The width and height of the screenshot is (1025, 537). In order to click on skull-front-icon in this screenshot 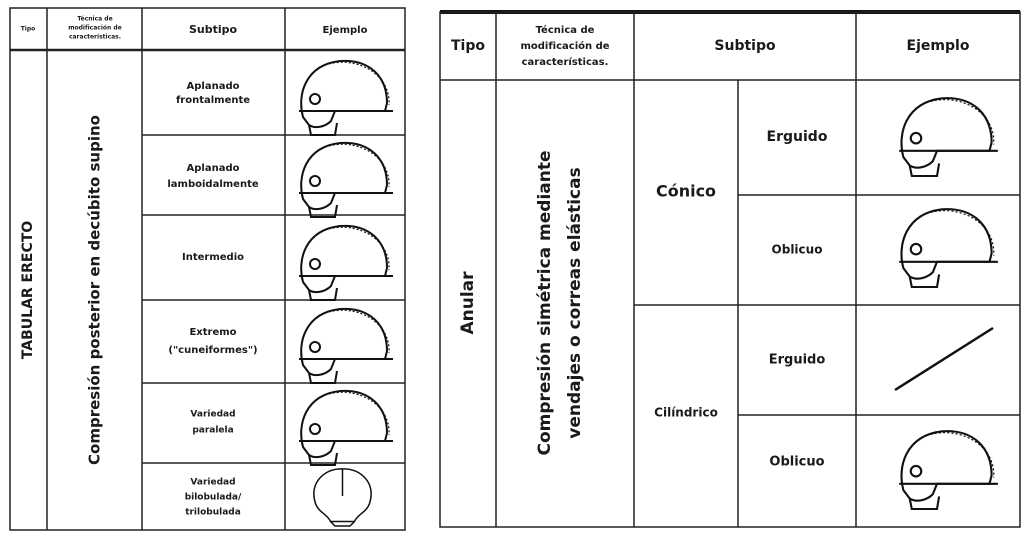, I will do `click(342, 497)`.